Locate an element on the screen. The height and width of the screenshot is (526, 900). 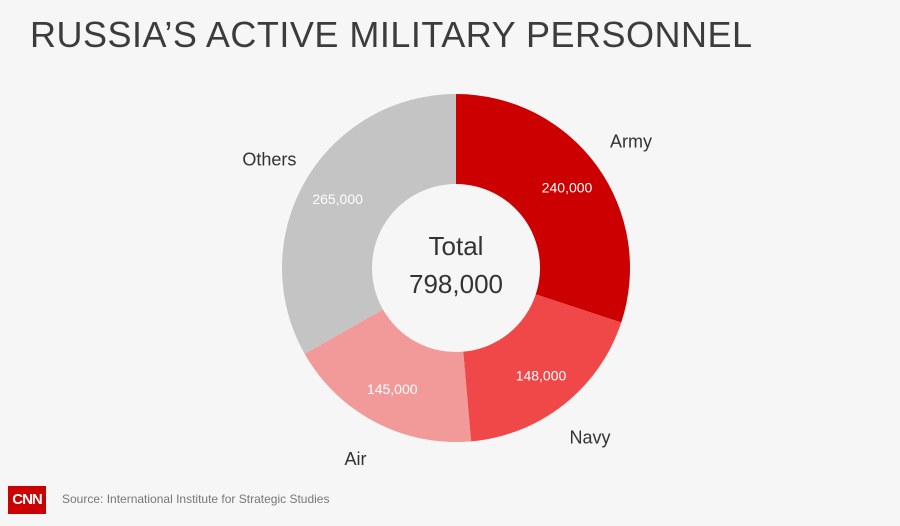
value-label-army: 240,000 is located at coordinates (567, 188).